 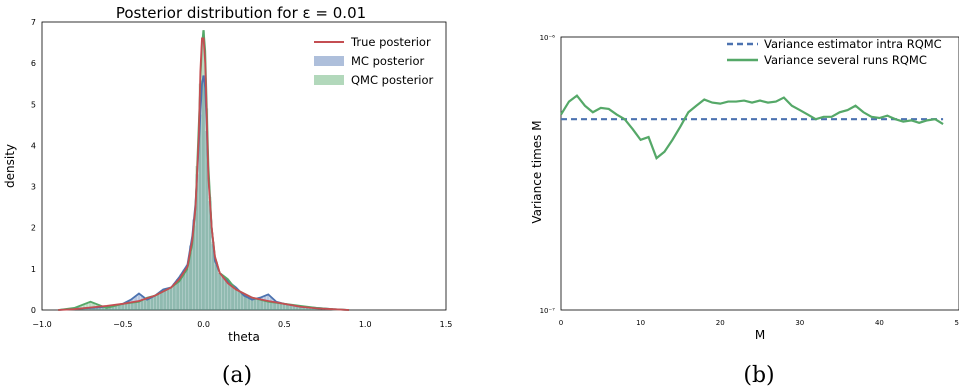 I want to click on legend-mc-posterior-label: MC posterior, so click(x=387, y=61).